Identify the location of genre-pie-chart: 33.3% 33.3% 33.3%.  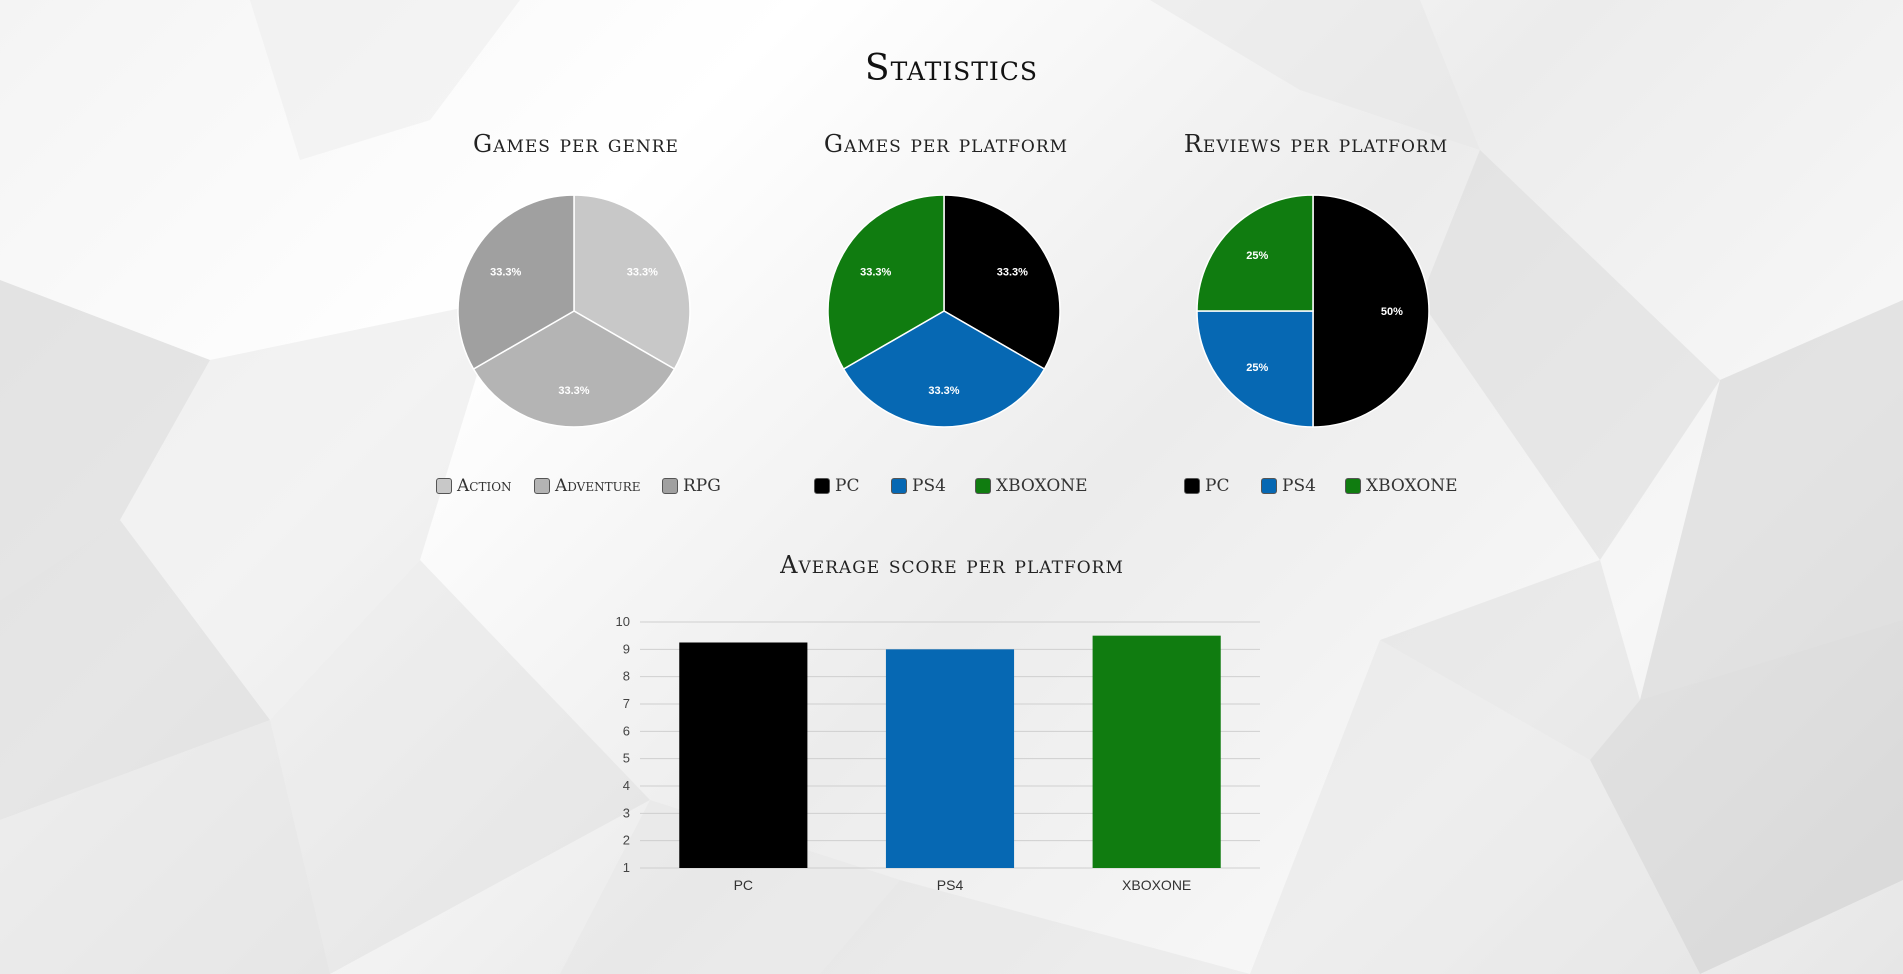
(574, 311).